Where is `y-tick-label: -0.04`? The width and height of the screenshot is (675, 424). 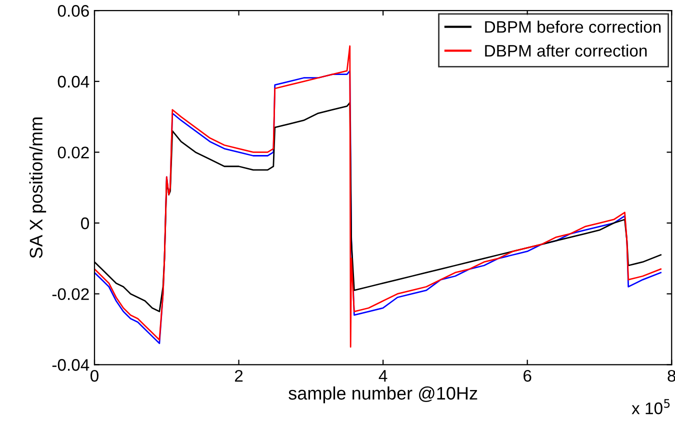 y-tick-label: -0.04 is located at coordinates (71, 365).